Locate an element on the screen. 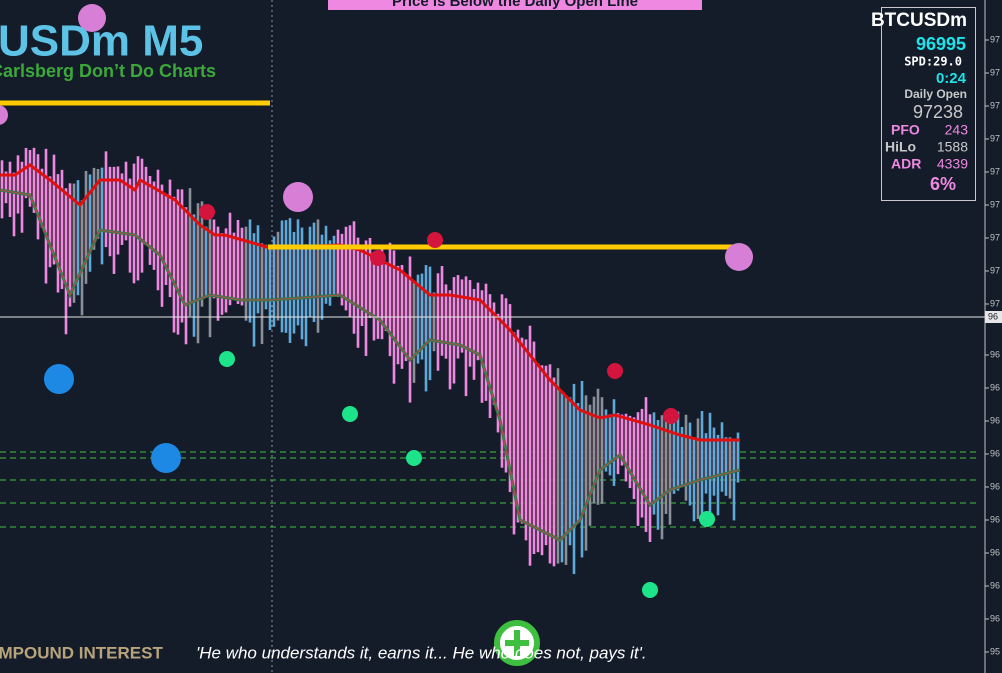  subtitle: Carlsberg Don’t Do Charts is located at coordinates (108, 71).